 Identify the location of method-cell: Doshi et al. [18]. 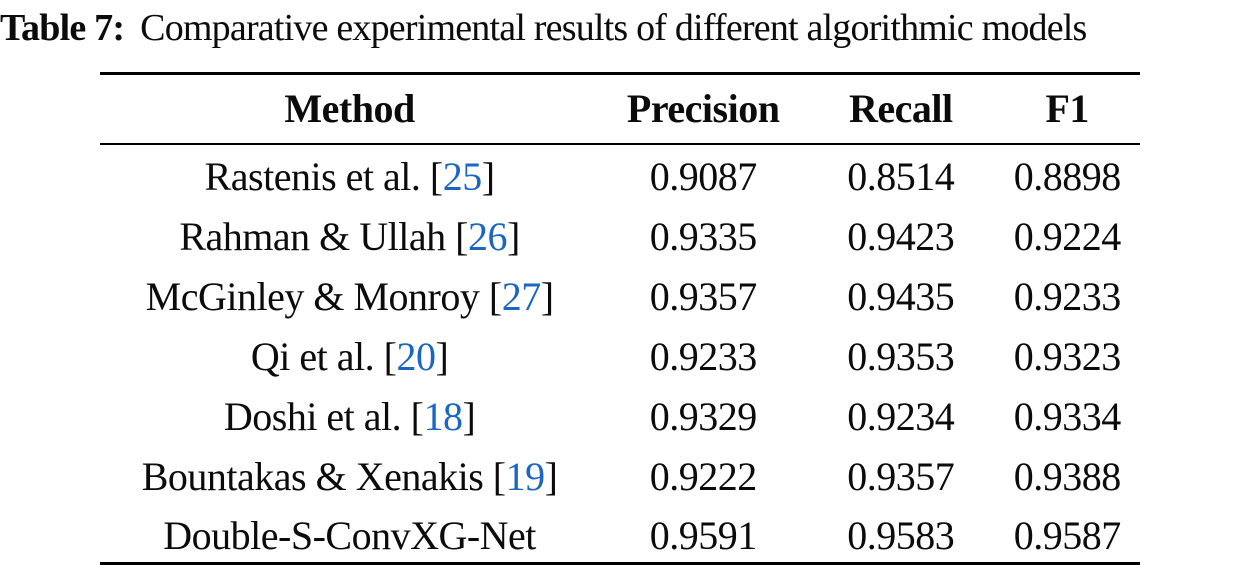
(349, 416).